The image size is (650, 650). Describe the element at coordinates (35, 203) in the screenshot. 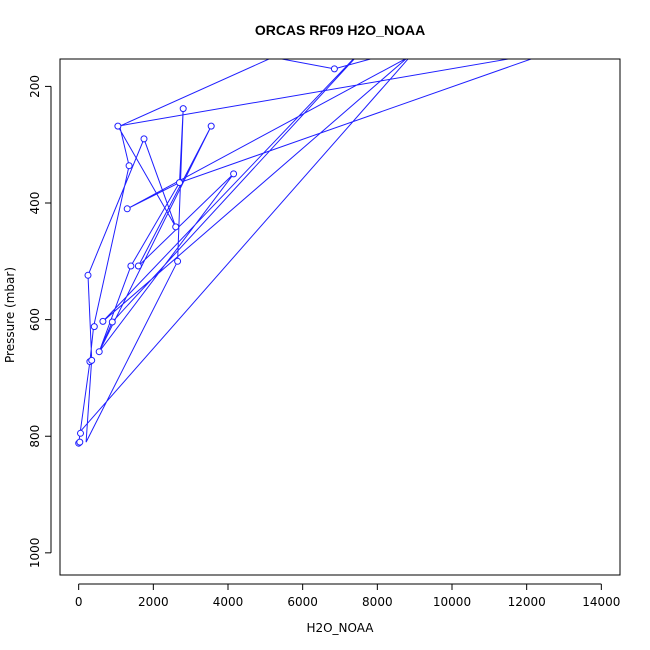

I see `y-tick-label: 400` at that location.